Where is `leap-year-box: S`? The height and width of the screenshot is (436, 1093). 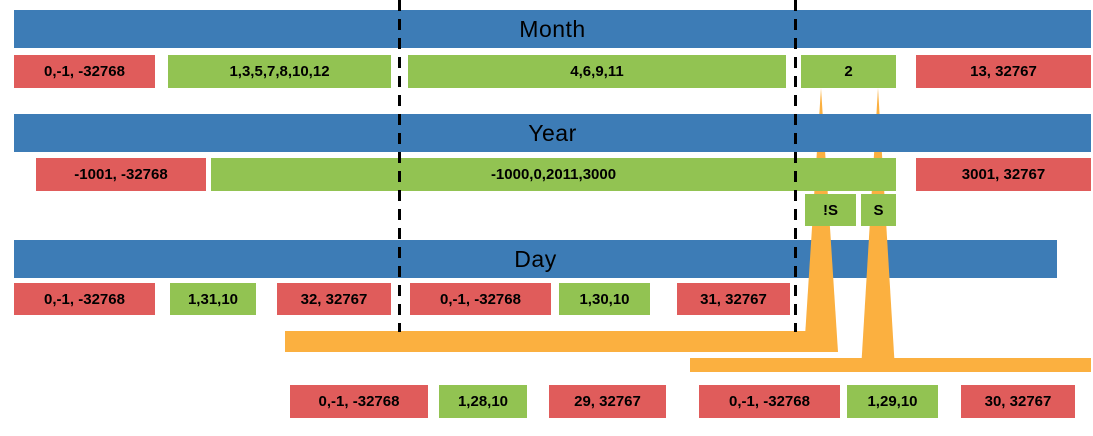 leap-year-box: S is located at coordinates (878, 210).